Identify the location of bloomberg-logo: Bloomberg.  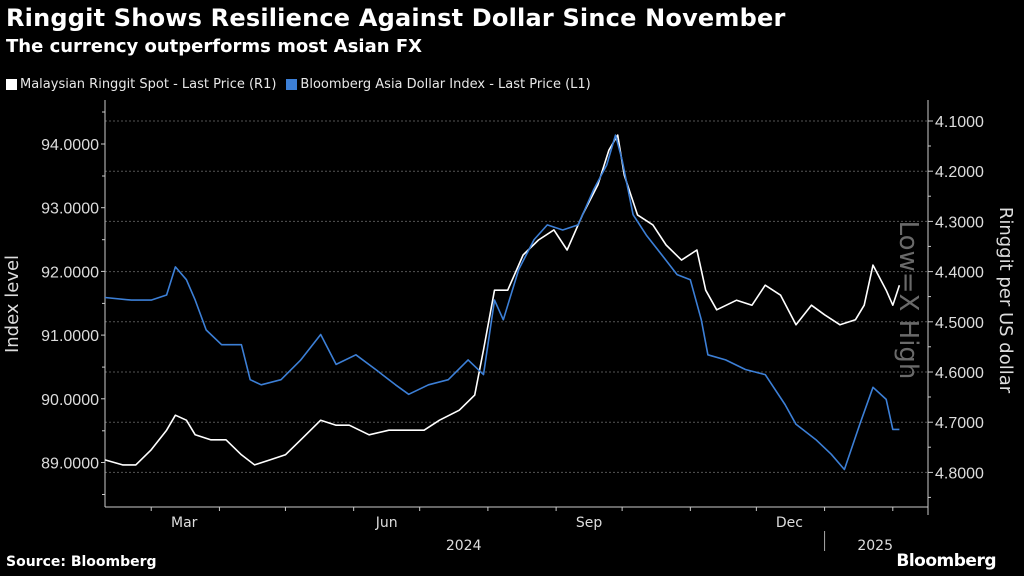
(946, 561).